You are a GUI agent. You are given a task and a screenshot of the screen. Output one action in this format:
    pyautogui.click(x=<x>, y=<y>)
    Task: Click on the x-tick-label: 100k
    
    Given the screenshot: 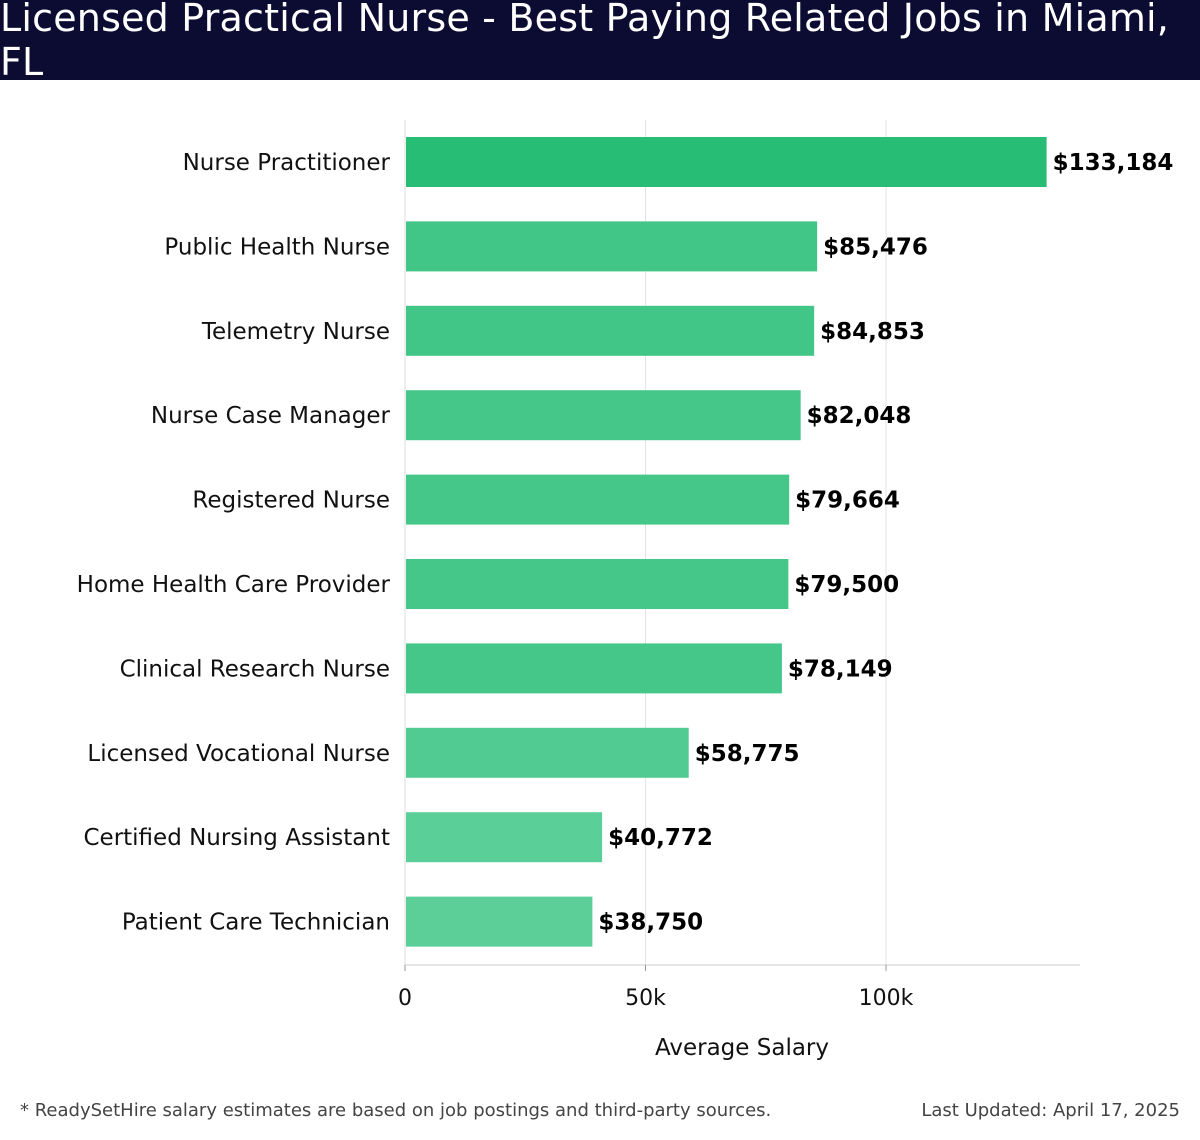 What is the action you would take?
    pyautogui.click(x=886, y=998)
    